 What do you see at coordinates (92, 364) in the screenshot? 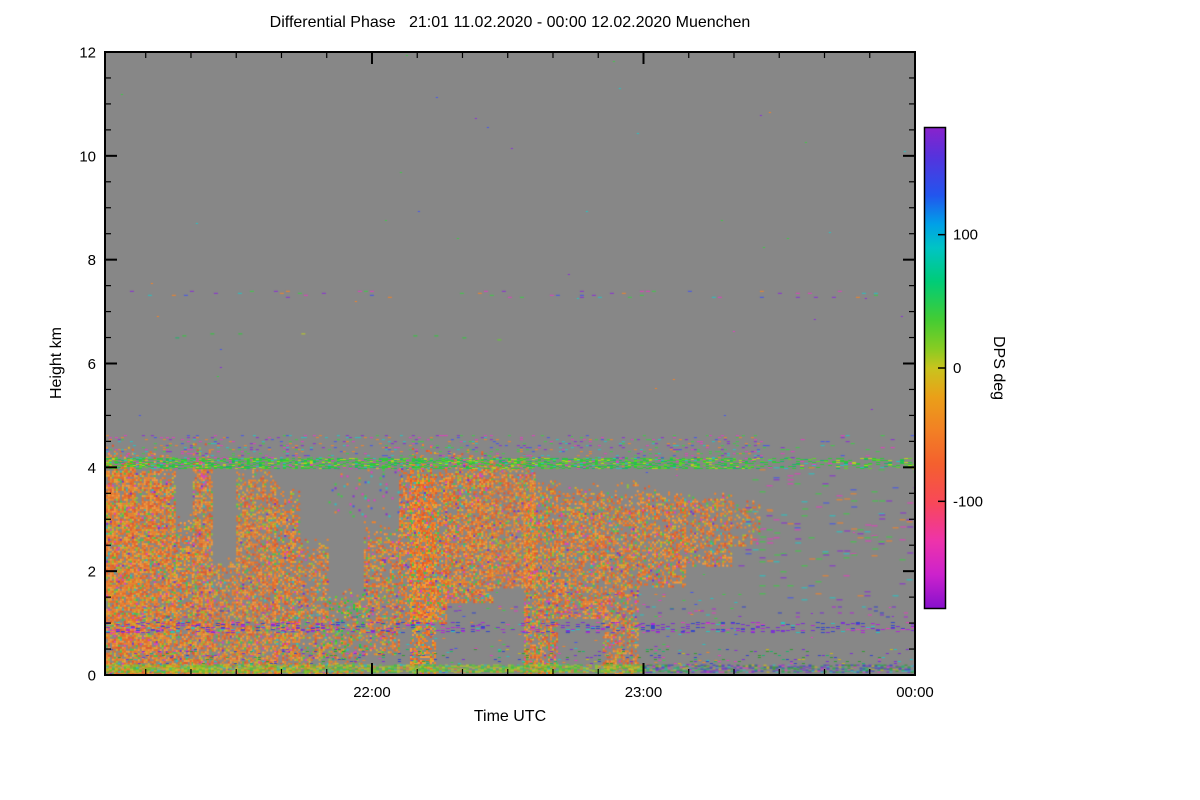
I see `y-tick-label: 6` at bounding box center [92, 364].